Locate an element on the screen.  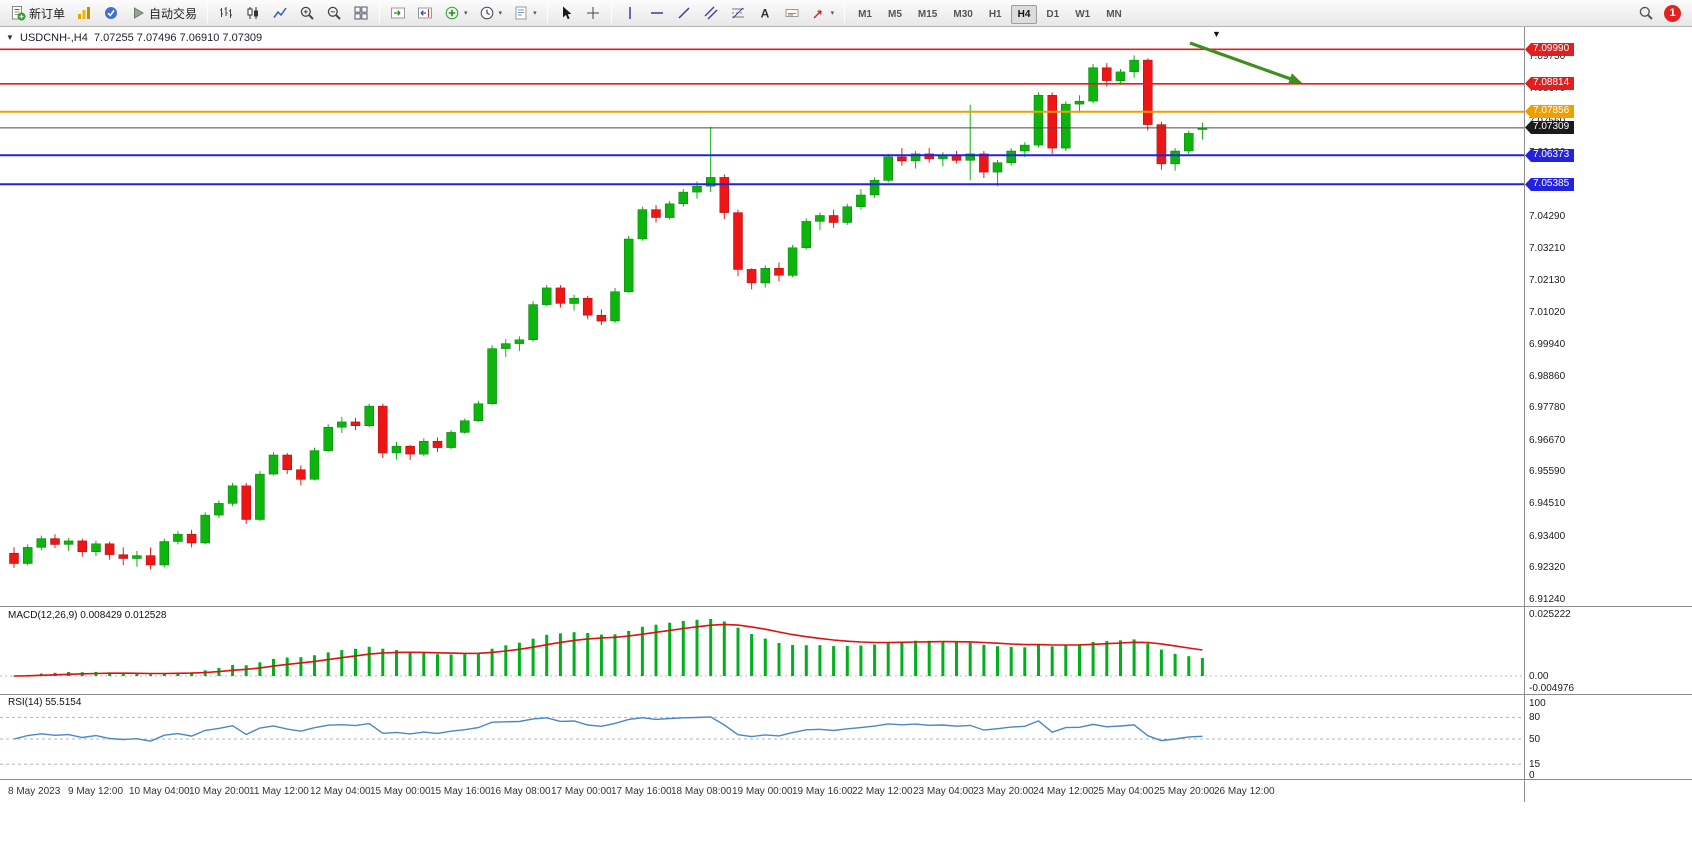
trendline-button is located at coordinates (684, 13).